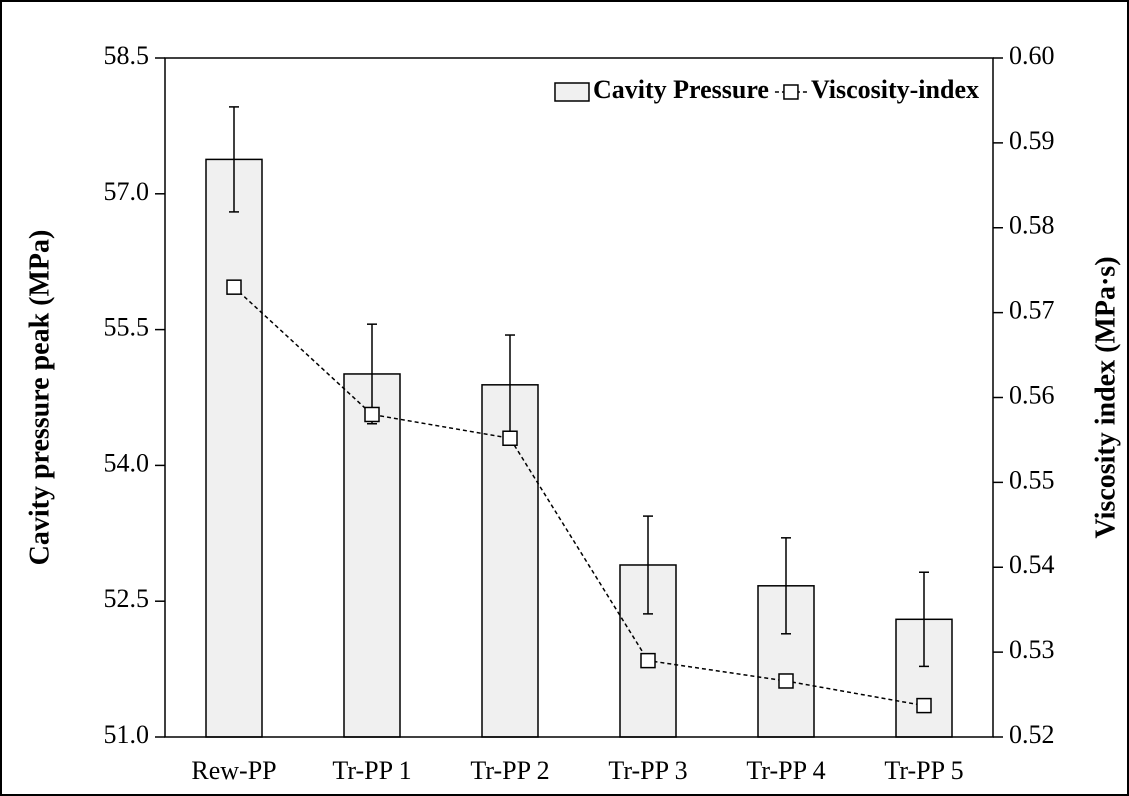  Describe the element at coordinates (895, 89) in the screenshot. I see `legend-label: Viscosity-index` at that location.